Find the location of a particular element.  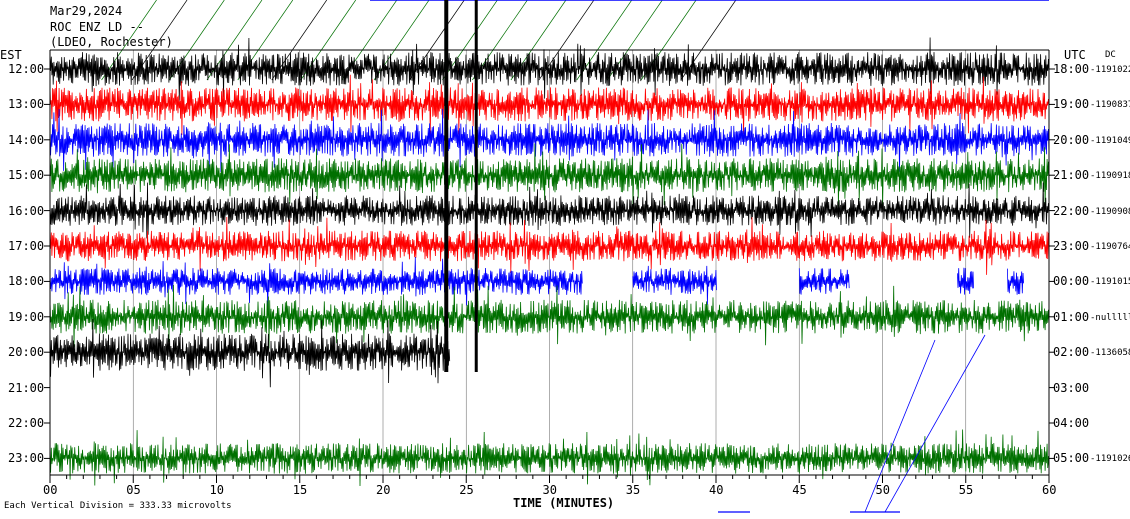

utc-hour-label: 05:00 is located at coordinates (1071, 458).